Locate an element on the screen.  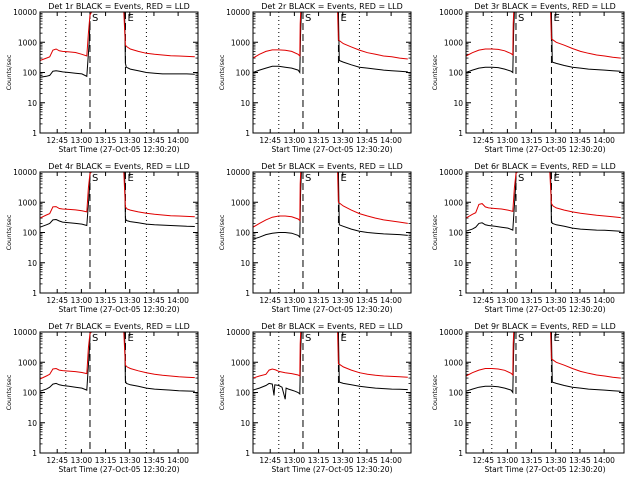
panel-title: Det 2r BLACK = Events, RED = LLD is located at coordinates (332, 6).